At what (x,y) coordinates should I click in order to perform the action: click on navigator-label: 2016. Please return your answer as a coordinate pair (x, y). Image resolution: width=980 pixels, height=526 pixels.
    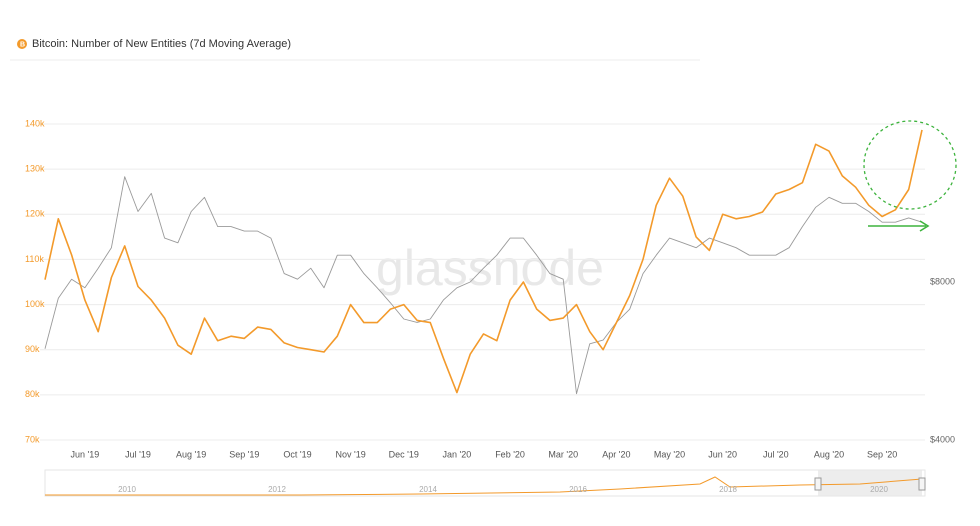
    Looking at the image, I should click on (578, 489).